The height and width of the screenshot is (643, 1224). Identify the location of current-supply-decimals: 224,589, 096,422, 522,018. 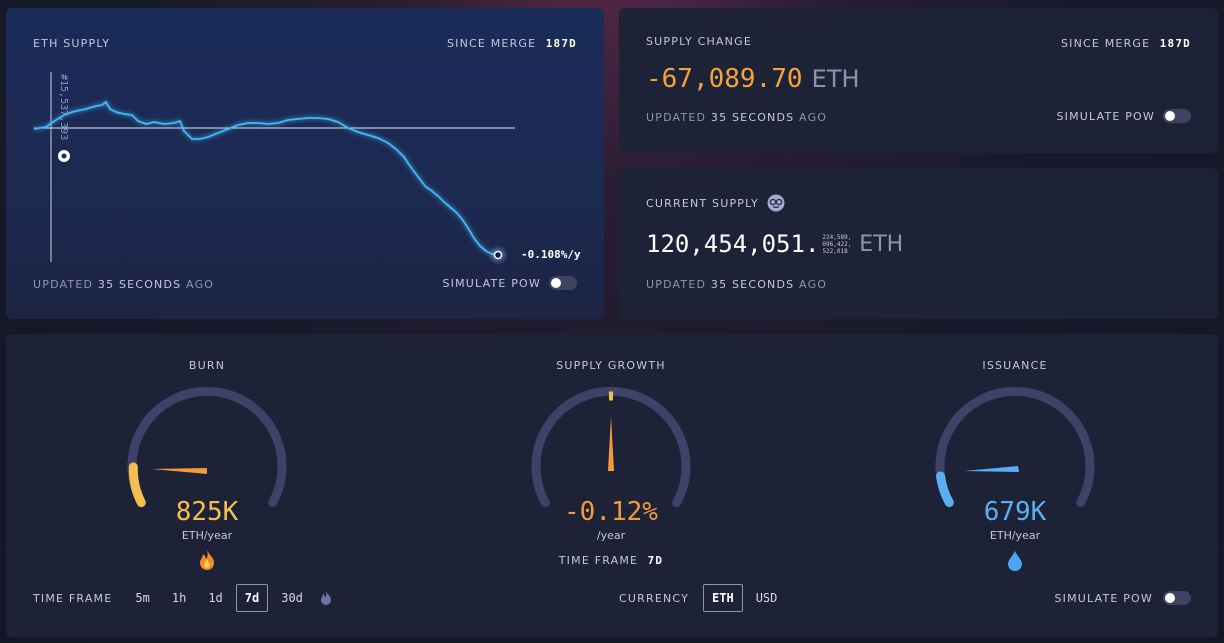
(837, 244).